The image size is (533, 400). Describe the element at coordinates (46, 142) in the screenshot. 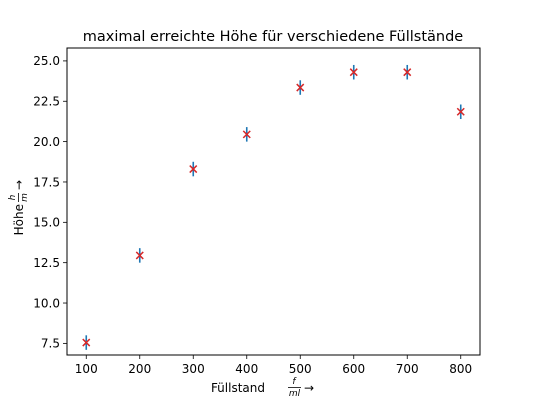

I see `y-tick-label: 20.0` at that location.